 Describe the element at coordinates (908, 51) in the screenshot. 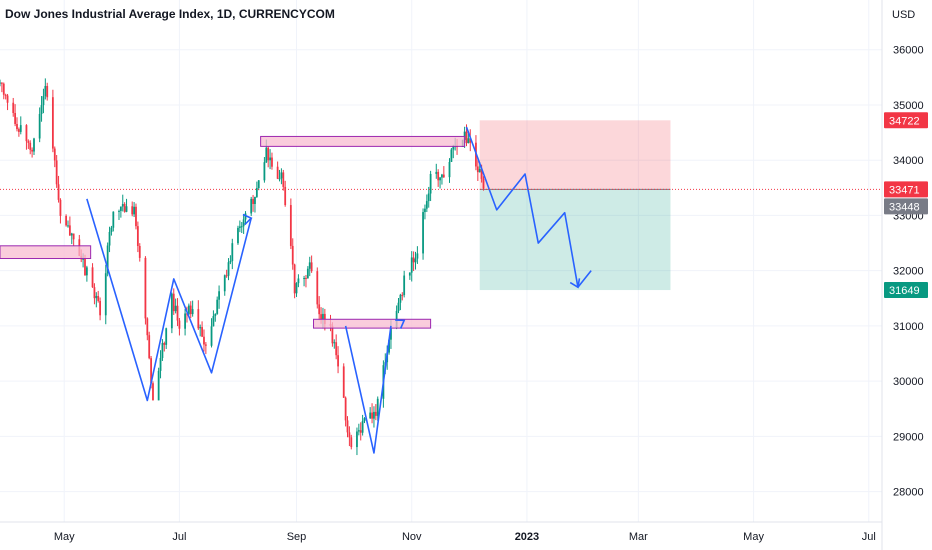

I see `y-tick-label: 36000` at that location.